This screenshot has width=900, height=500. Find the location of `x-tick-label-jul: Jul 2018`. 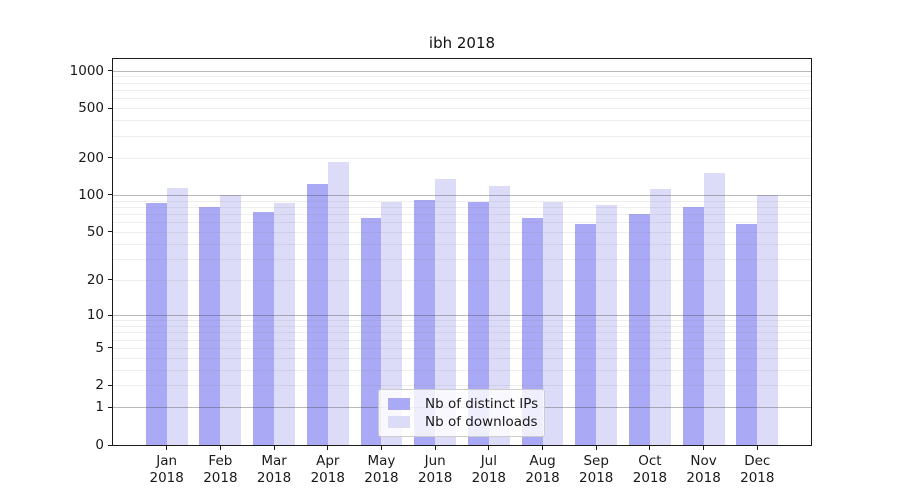

x-tick-label-jul: Jul 2018 is located at coordinates (489, 470).